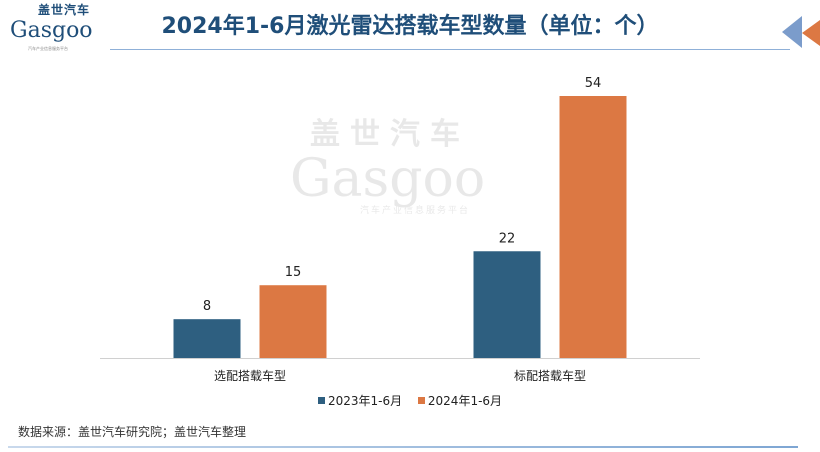  What do you see at coordinates (507, 238) in the screenshot?
I see `data-label: 22` at bounding box center [507, 238].